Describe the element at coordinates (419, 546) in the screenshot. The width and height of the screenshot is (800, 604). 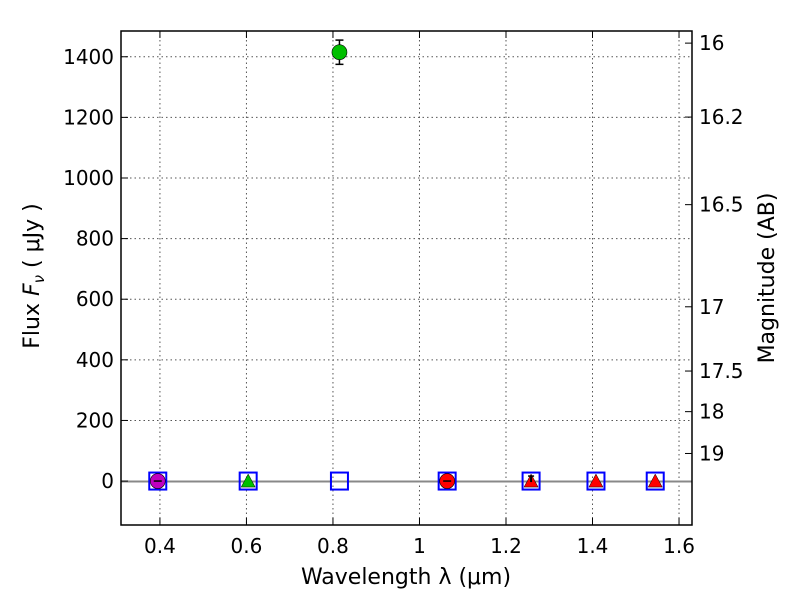
I see `x-tick-label-3: 1` at that location.